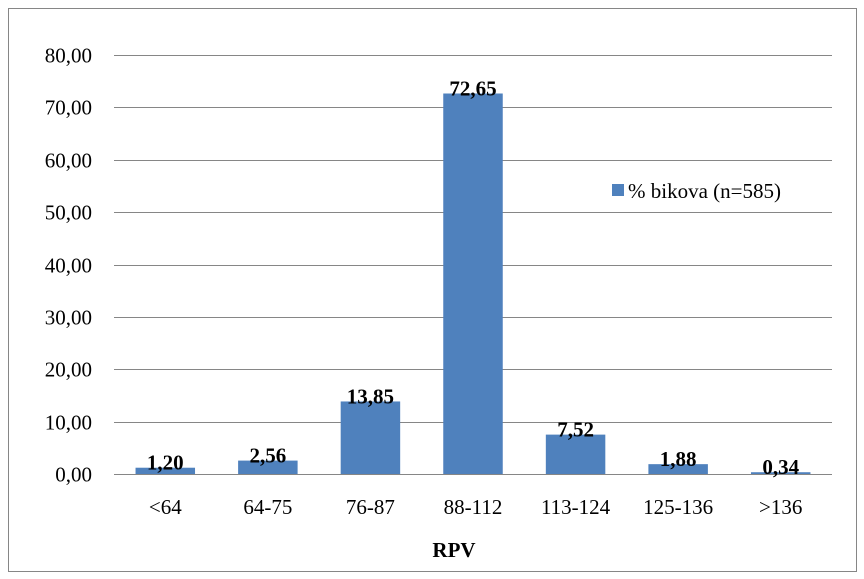 The height and width of the screenshot is (579, 864). Describe the element at coordinates (68, 318) in the screenshot. I see `y-tick-label: 30,00` at that location.